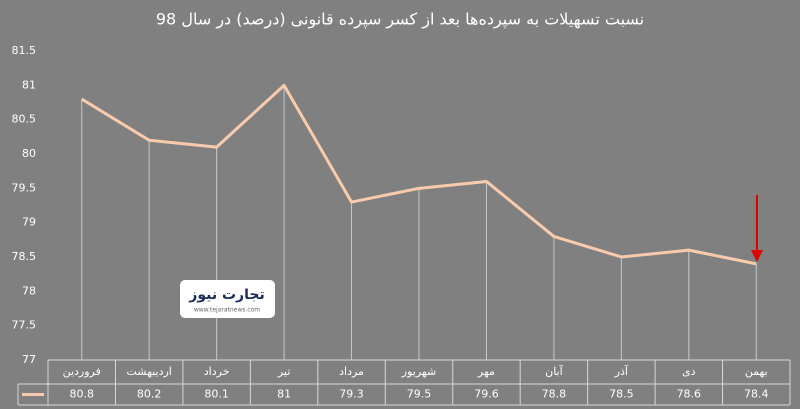 This screenshot has height=409, width=800. What do you see at coordinates (756, 371) in the screenshot?
I see `x-tick-label: بهمن` at bounding box center [756, 371].